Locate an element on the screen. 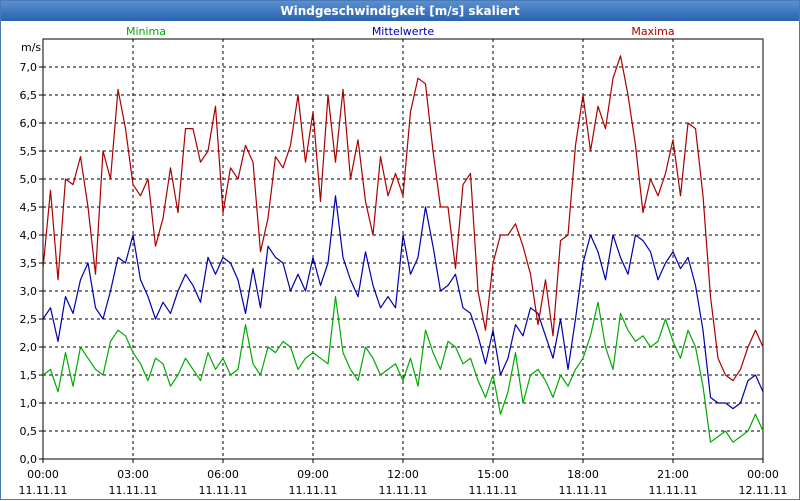 The width and height of the screenshot is (800, 501). x-tick-time: 15:00 is located at coordinates (493, 474).